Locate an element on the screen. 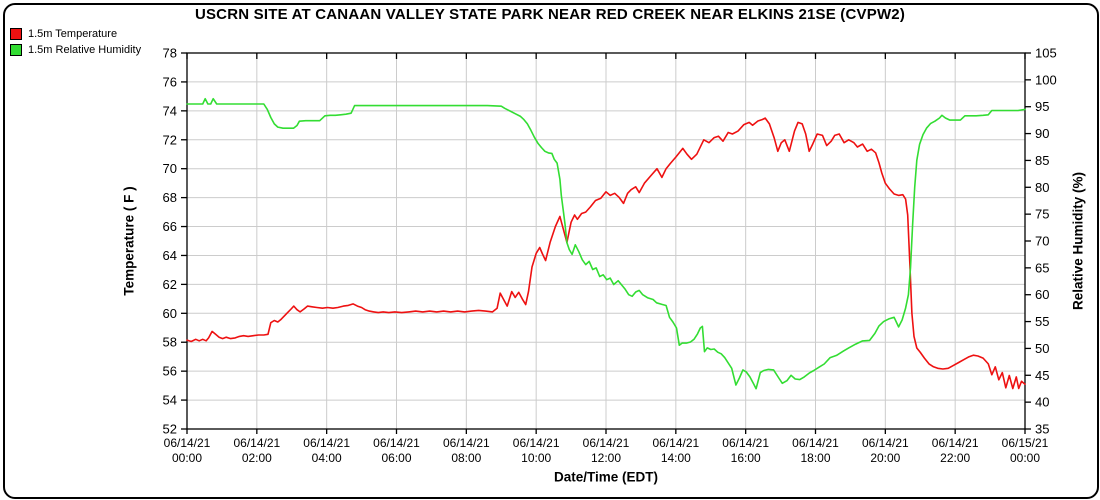 This screenshot has width=1100, height=500. x-tick-label-time: 04:00 is located at coordinates (327, 458).